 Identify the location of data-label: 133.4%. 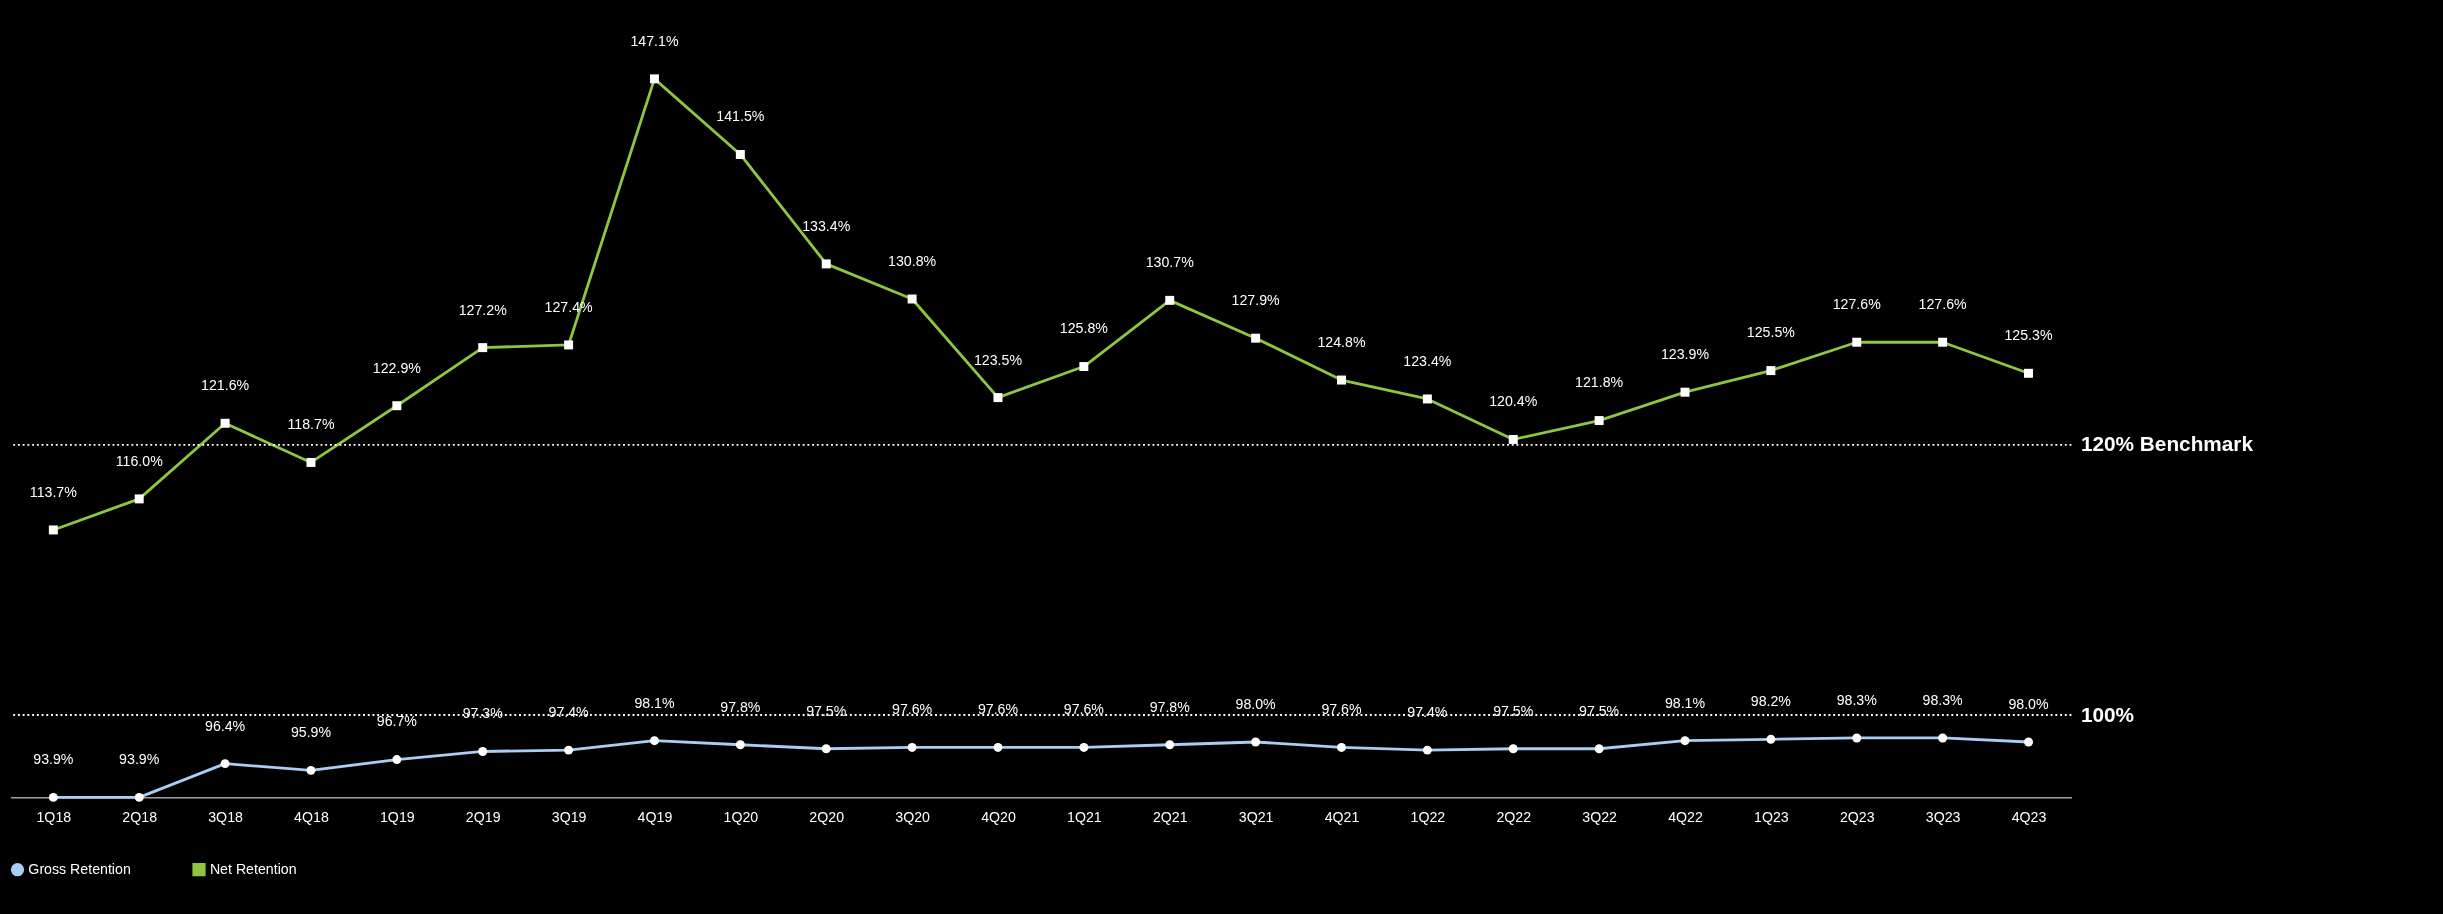
(826, 225).